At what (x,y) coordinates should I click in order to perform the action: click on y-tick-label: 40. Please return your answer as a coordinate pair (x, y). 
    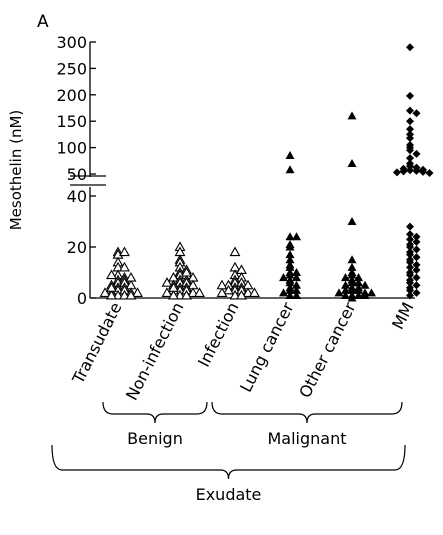
    Looking at the image, I should click on (77, 196).